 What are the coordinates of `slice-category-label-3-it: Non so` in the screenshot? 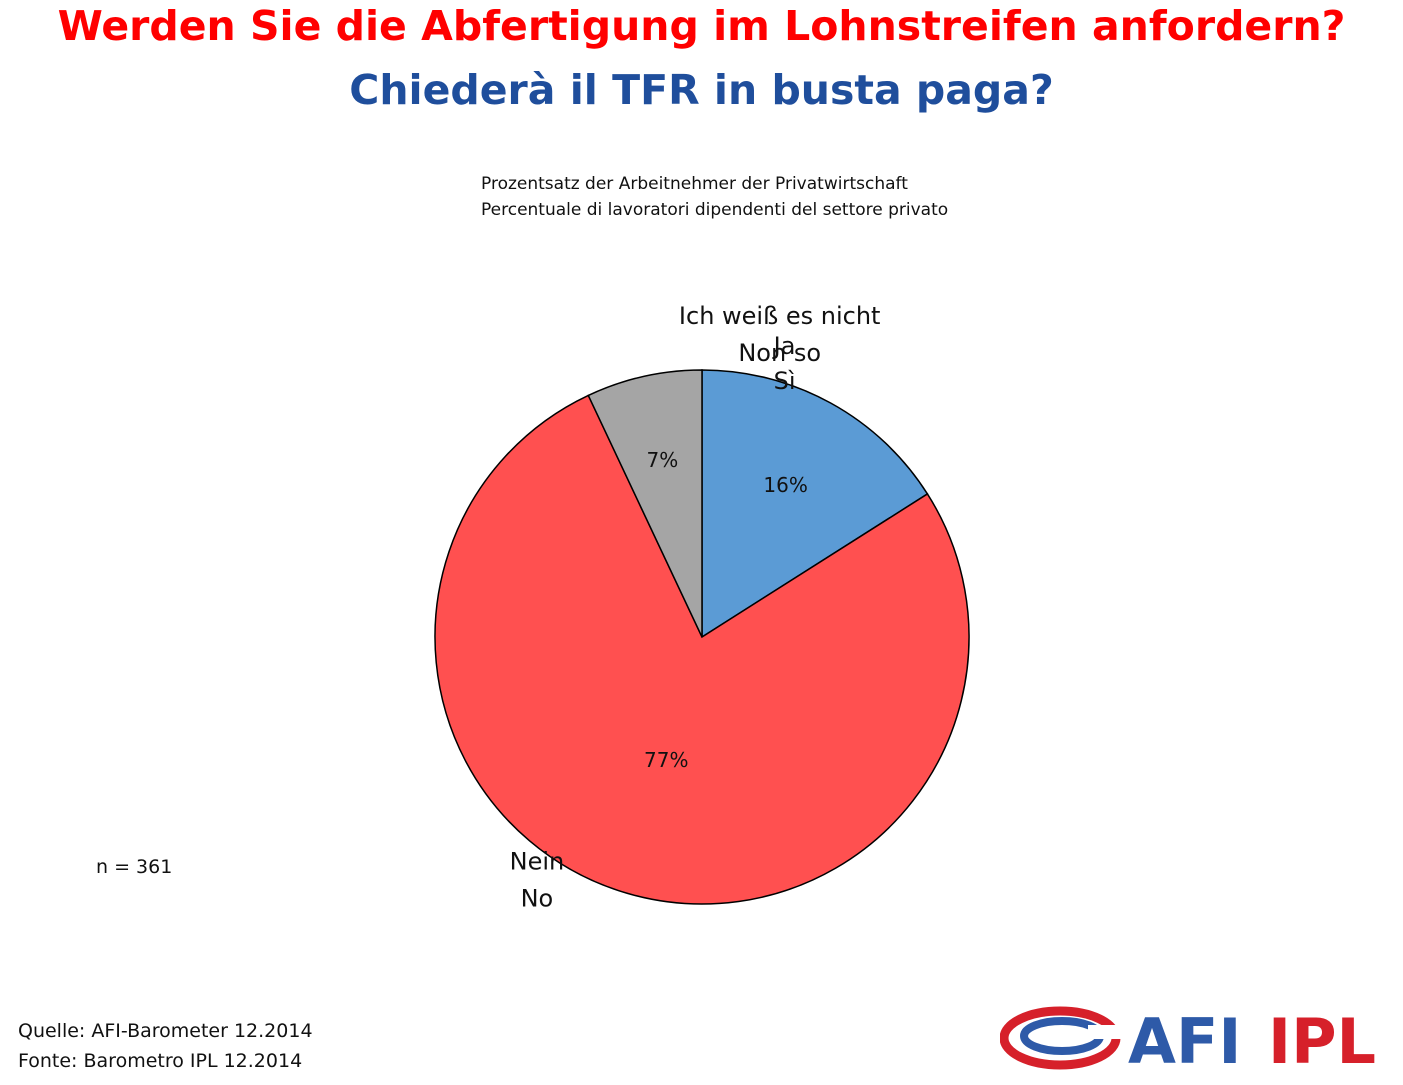 It's located at (779, 353).